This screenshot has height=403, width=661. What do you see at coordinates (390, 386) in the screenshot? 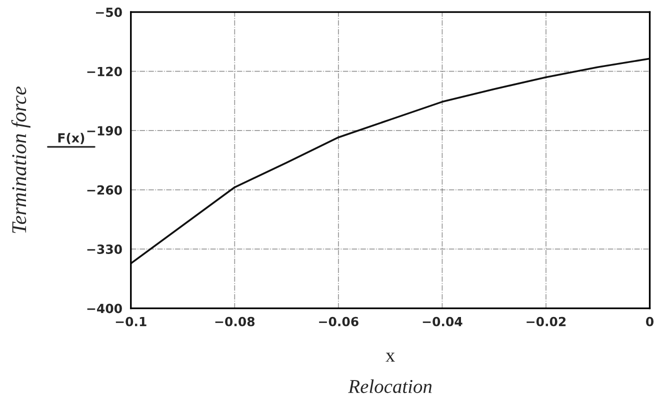
I see `text: Relocation` at bounding box center [390, 386].